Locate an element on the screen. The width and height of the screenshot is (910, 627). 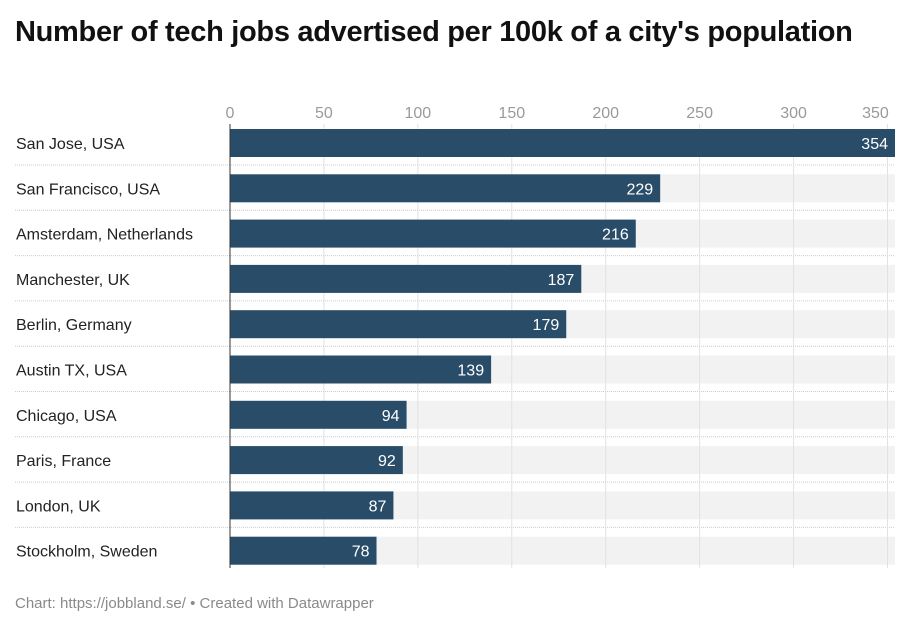
data-label: 94 is located at coordinates (391, 416).